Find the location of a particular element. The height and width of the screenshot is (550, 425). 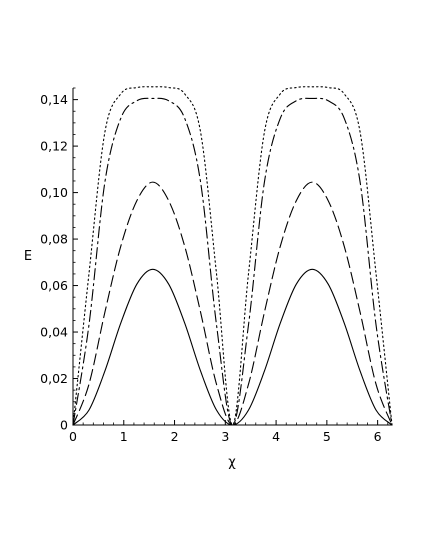

x-tick-label: 4 is located at coordinates (276, 436).